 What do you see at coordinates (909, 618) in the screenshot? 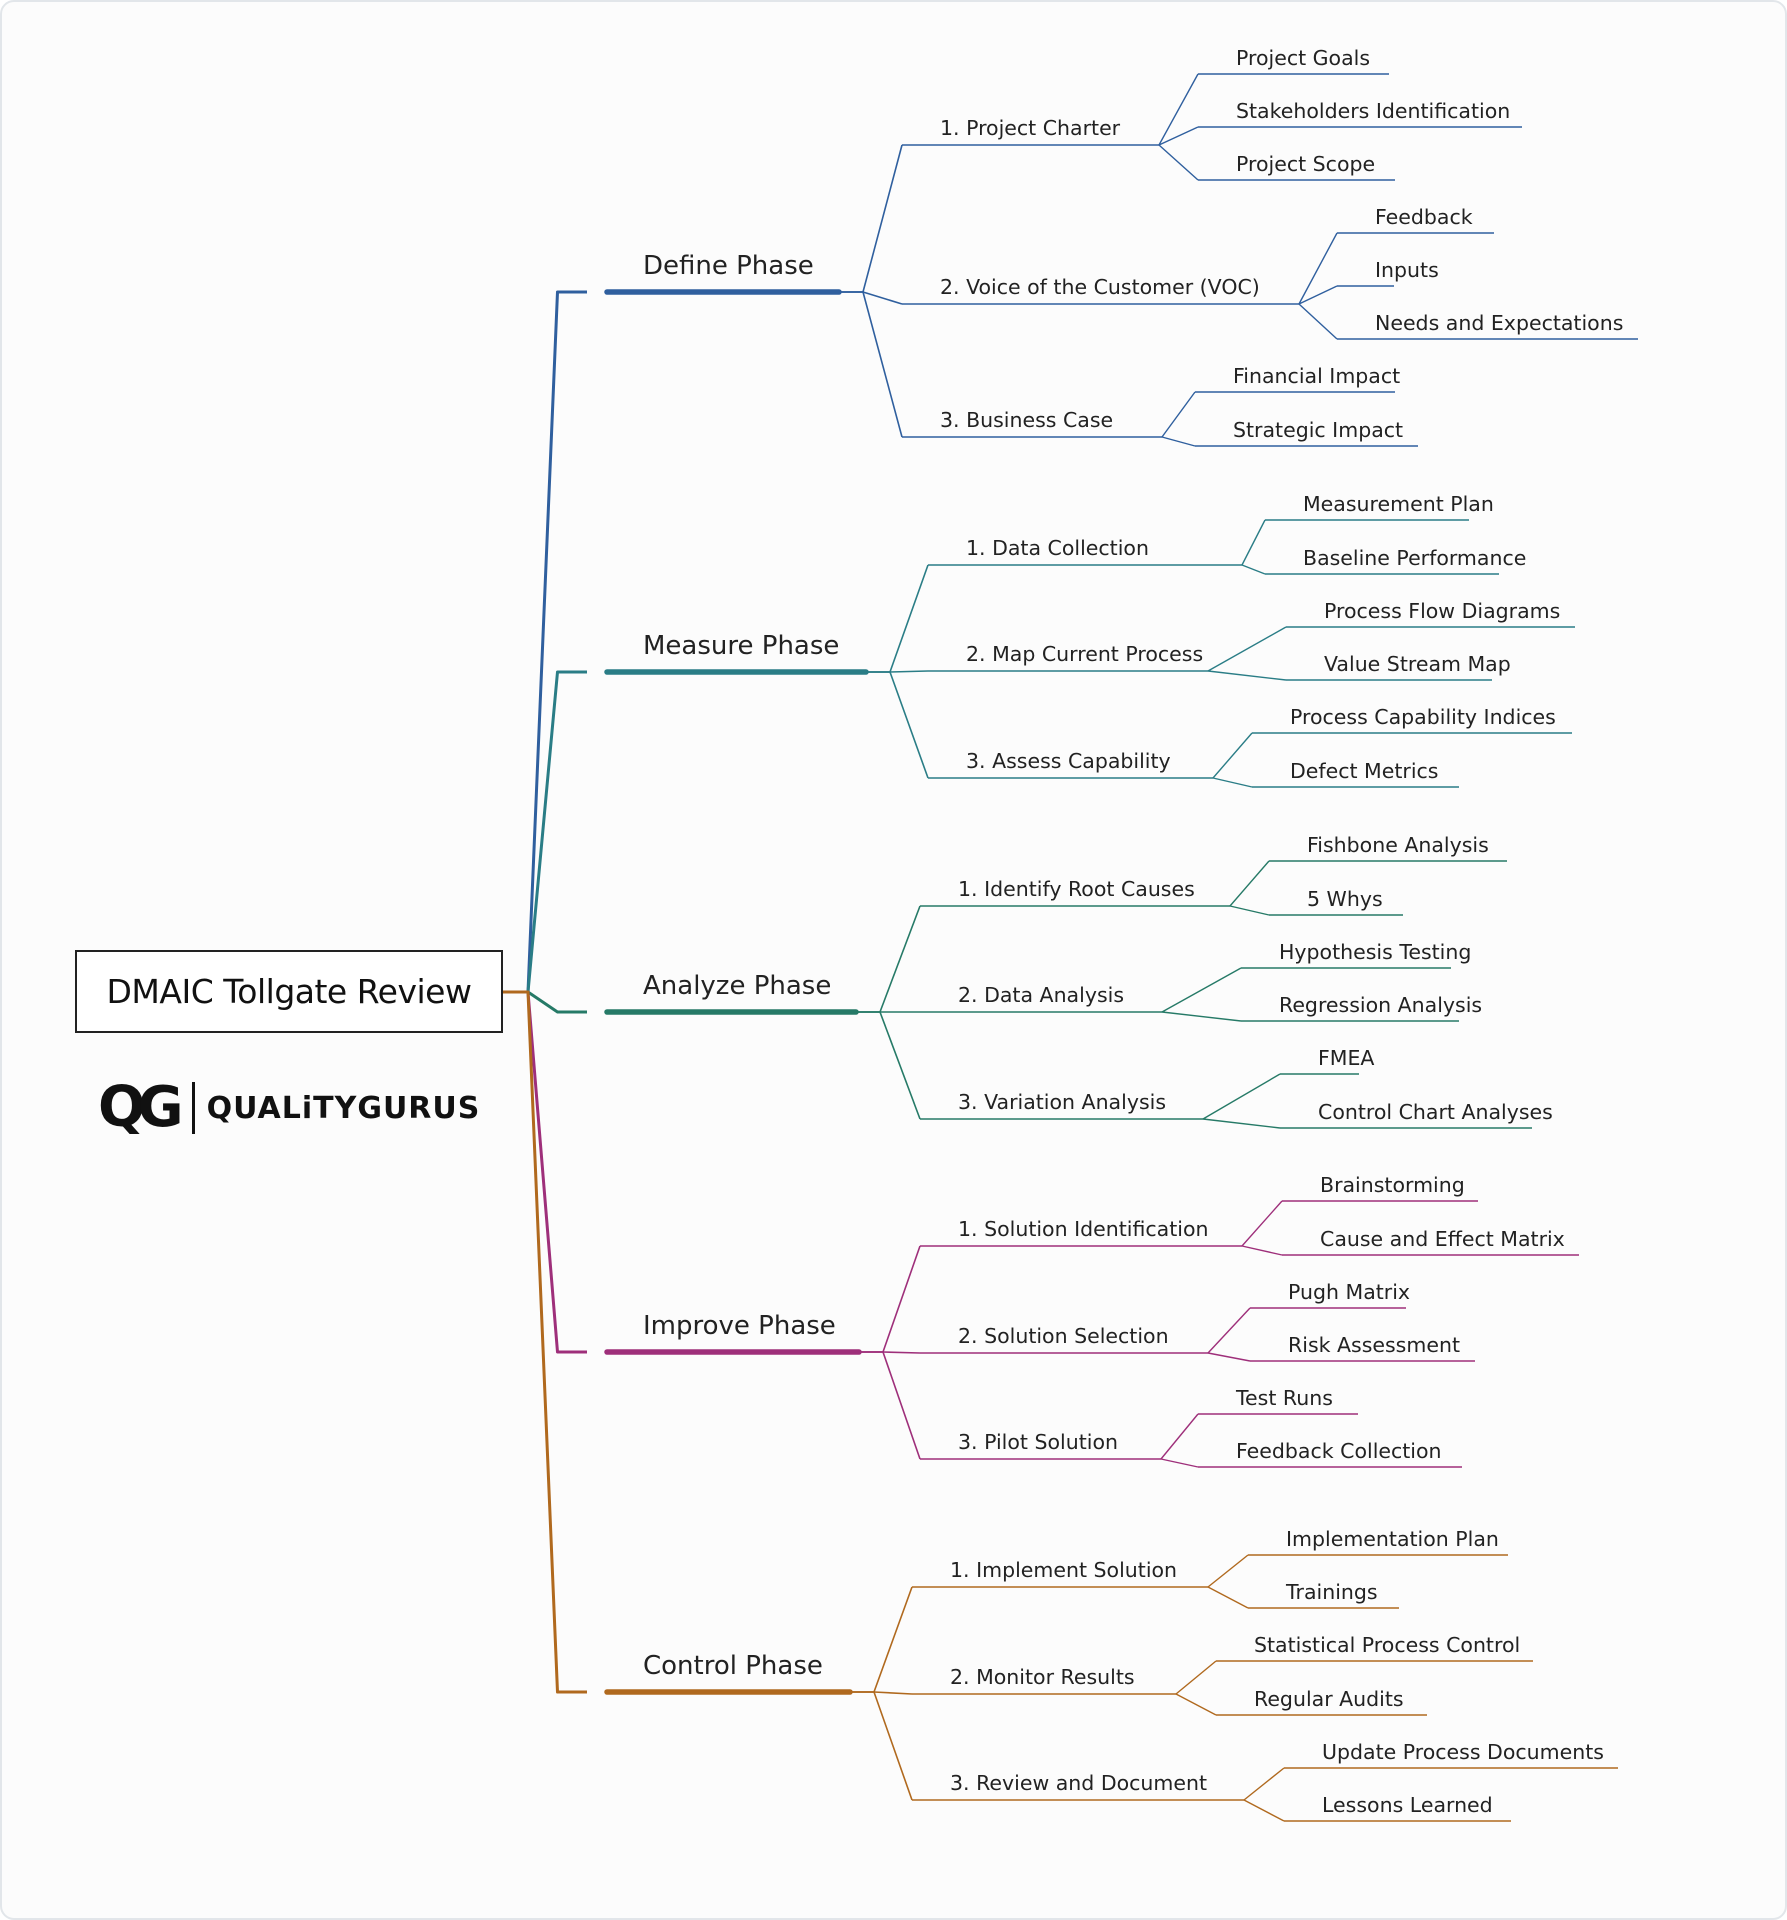
I see `connector-measure-phase-1-data-collection` at bounding box center [909, 618].